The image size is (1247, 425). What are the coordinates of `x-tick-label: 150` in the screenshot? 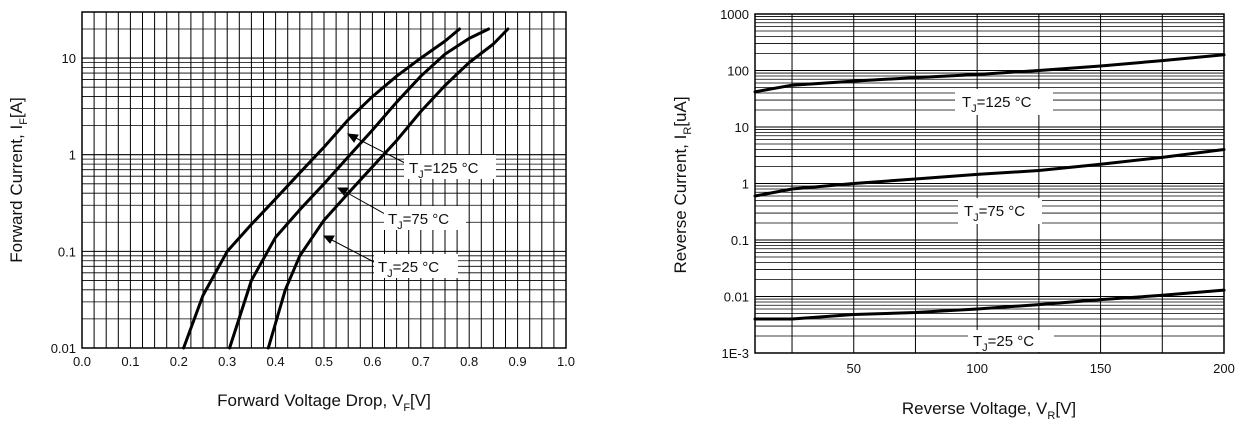 It's located at (1101, 368).